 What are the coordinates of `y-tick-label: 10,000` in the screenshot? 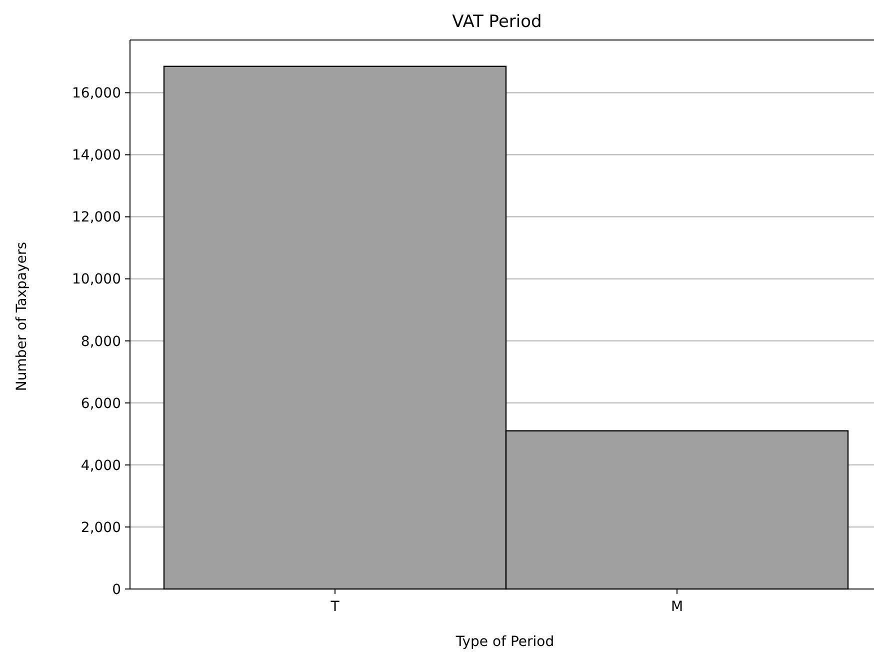 It's located at (96, 280).